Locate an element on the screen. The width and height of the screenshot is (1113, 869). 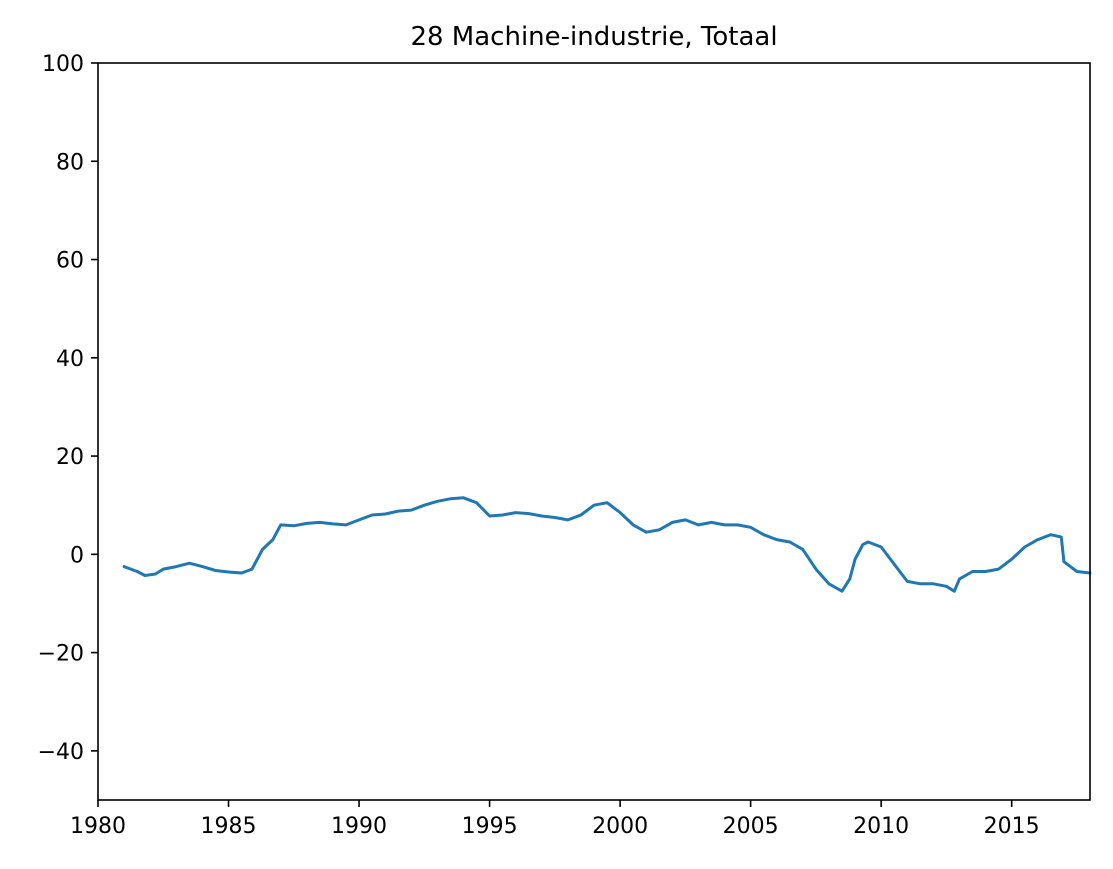
x-tick-label: 1980 is located at coordinates (98, 826).